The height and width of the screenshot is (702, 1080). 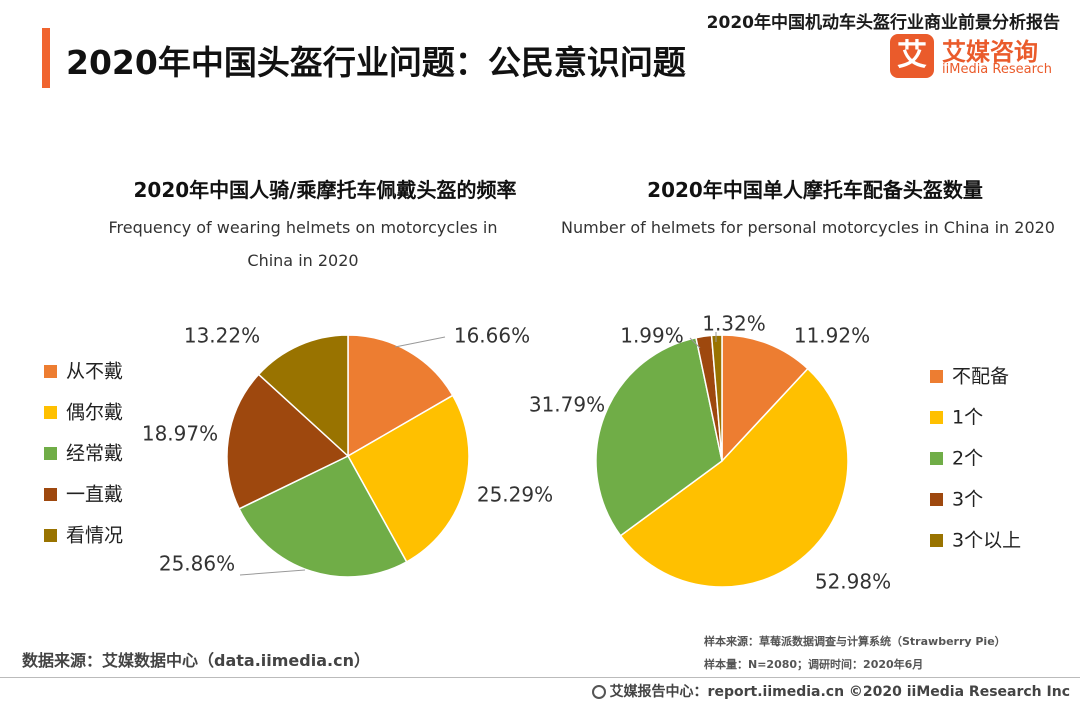 What do you see at coordinates (222, 336) in the screenshot?
I see `chart-1-data-label-5: 13.22%` at bounding box center [222, 336].